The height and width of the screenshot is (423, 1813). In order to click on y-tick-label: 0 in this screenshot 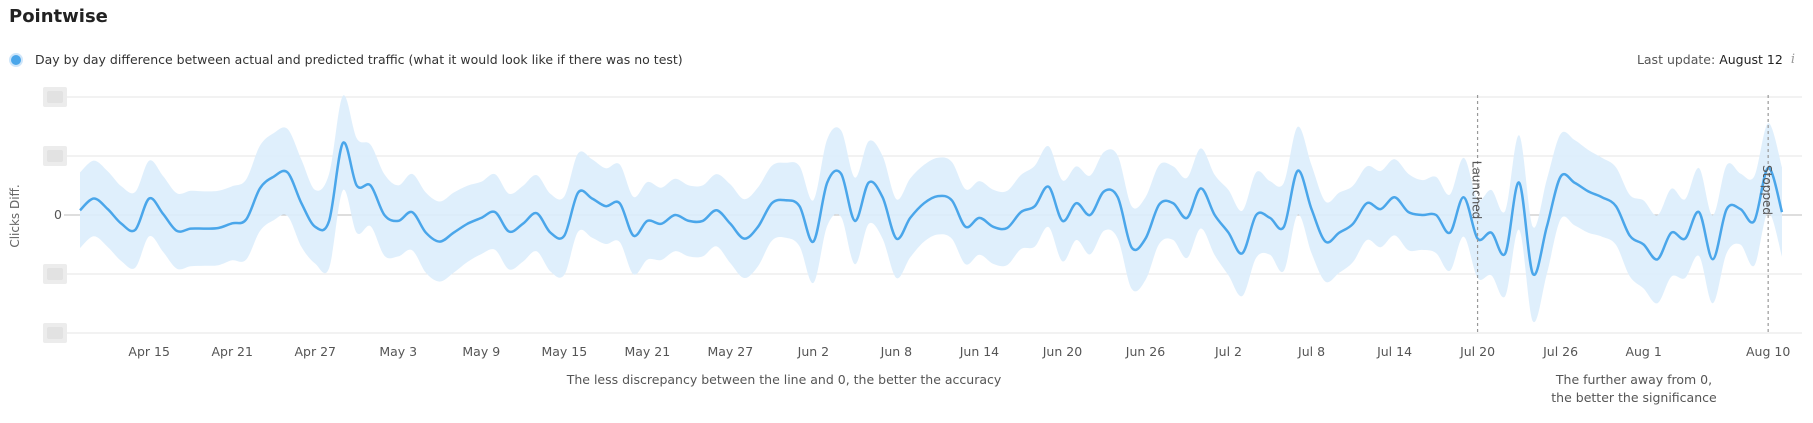, I will do `click(58, 214)`.